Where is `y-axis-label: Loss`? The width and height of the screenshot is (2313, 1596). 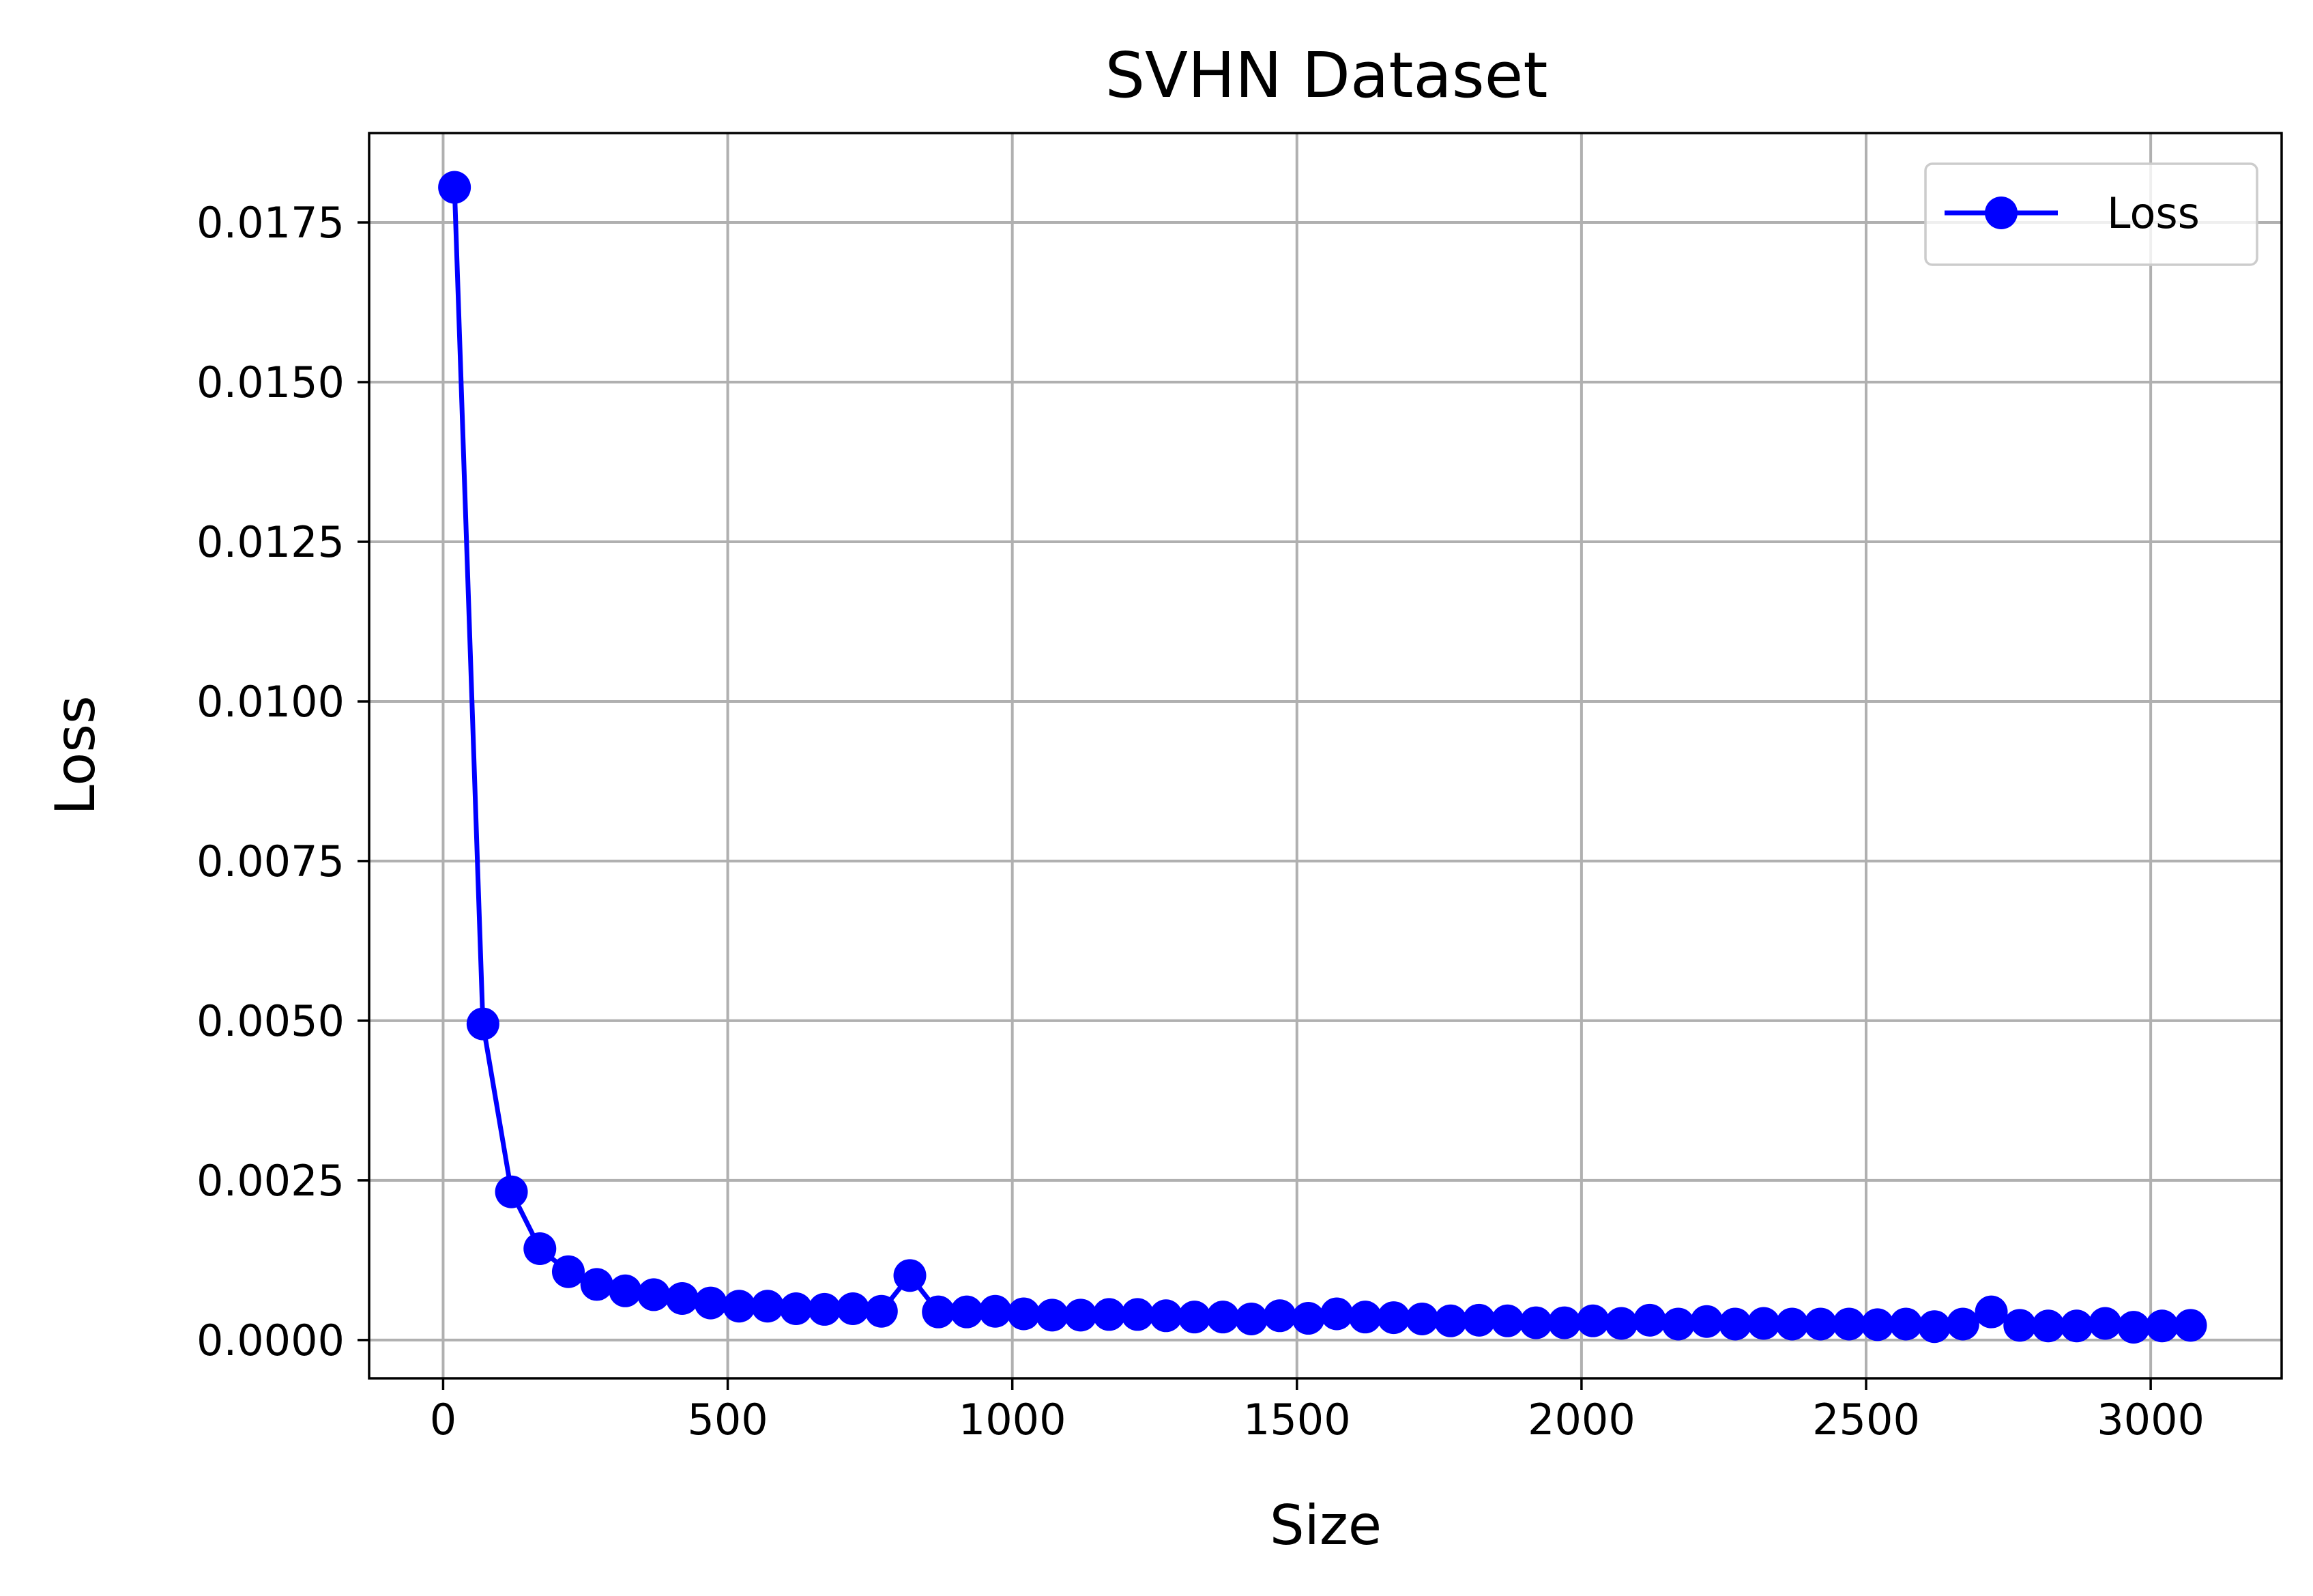 y-axis-label: Loss is located at coordinates (75, 755).